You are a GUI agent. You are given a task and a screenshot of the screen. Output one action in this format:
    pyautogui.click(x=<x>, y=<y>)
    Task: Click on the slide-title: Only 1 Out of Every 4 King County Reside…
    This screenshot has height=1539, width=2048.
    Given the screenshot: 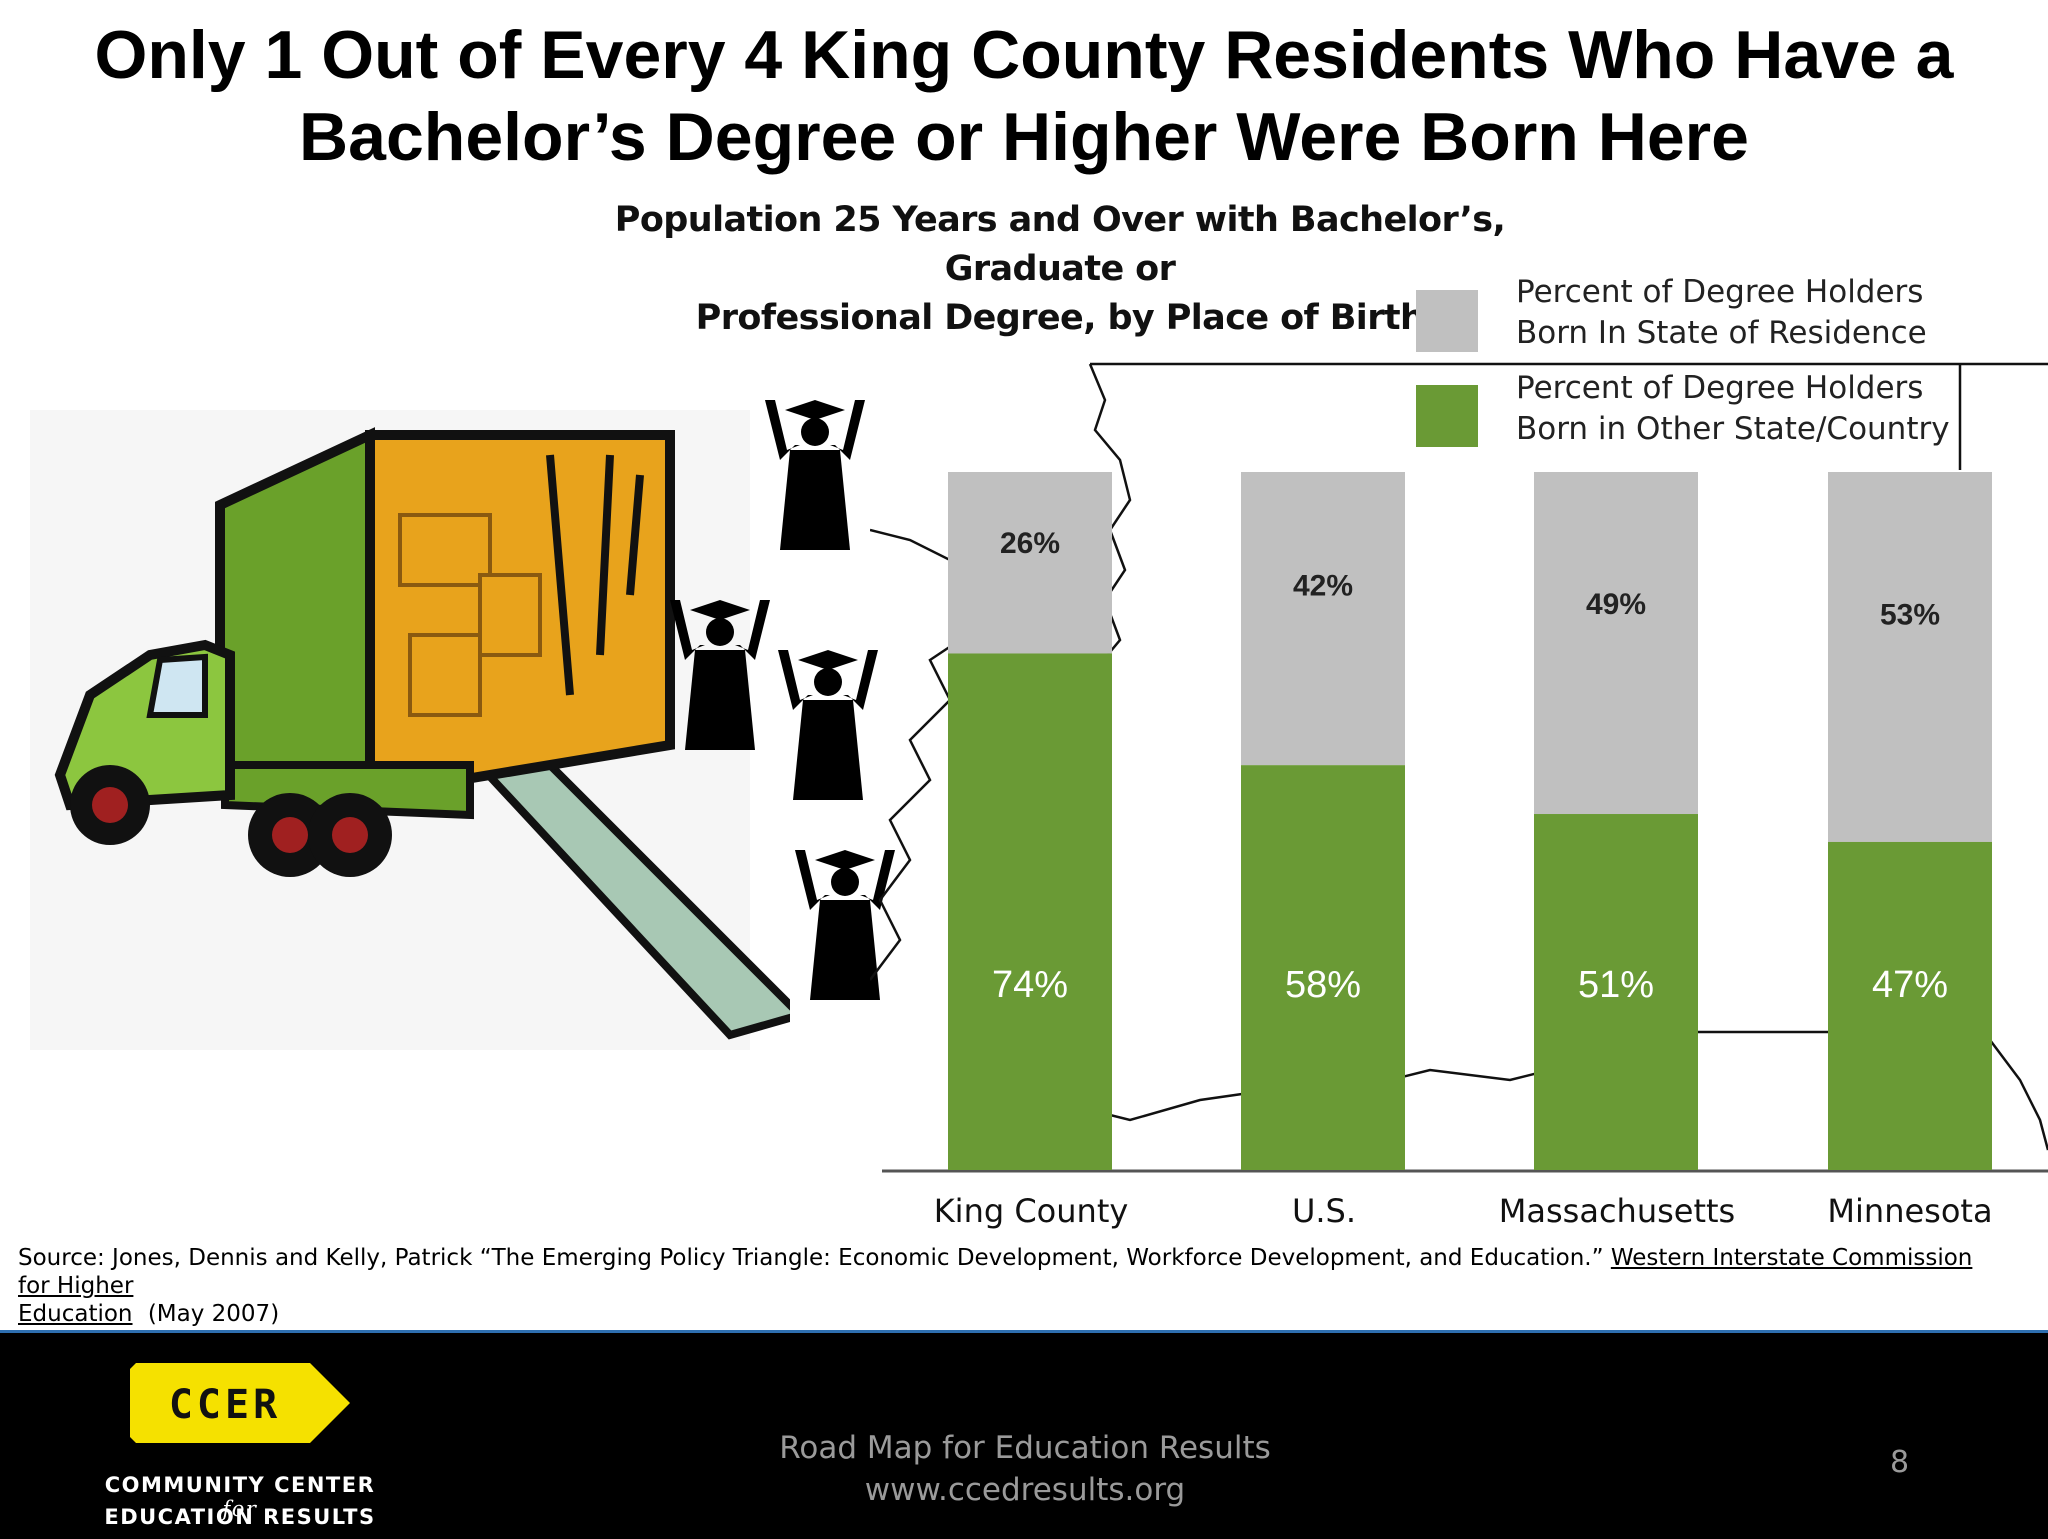 What is the action you would take?
    pyautogui.click(x=1024, y=96)
    